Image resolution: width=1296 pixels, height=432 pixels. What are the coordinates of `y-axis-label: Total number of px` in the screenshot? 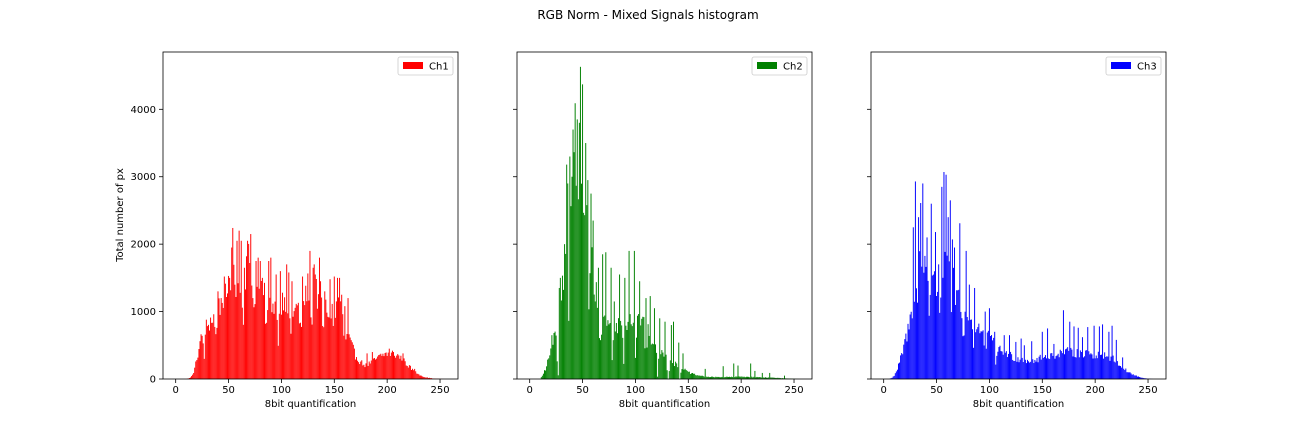 It's located at (120, 215).